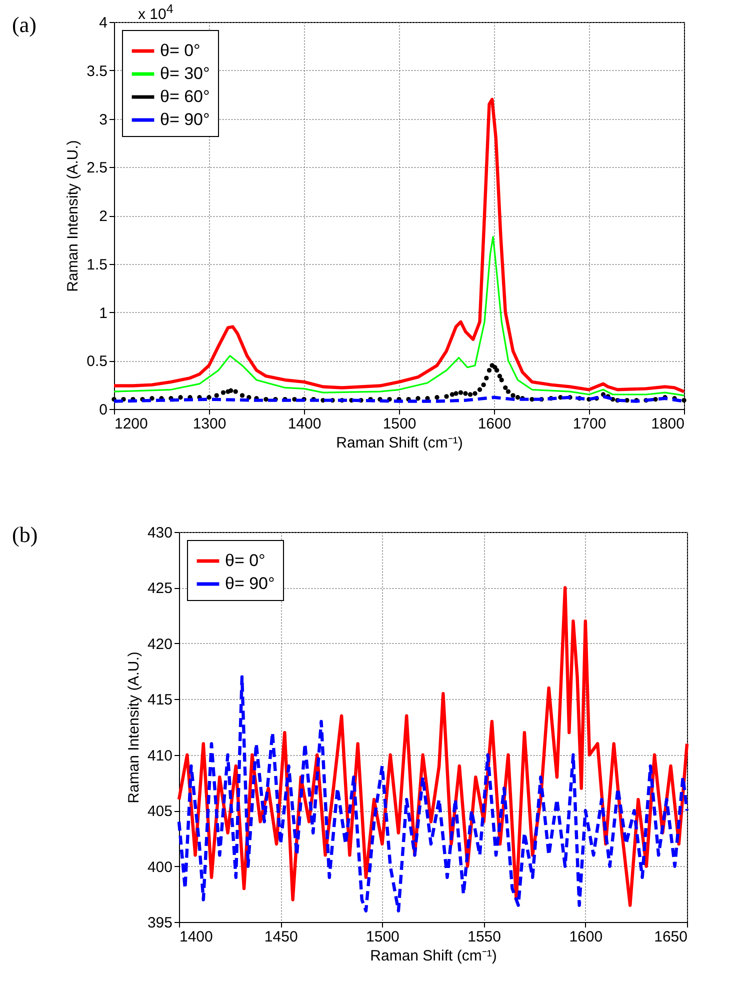 The width and height of the screenshot is (737, 989). Describe the element at coordinates (159, 700) in the screenshot. I see `y-tick-label: 415` at that location.